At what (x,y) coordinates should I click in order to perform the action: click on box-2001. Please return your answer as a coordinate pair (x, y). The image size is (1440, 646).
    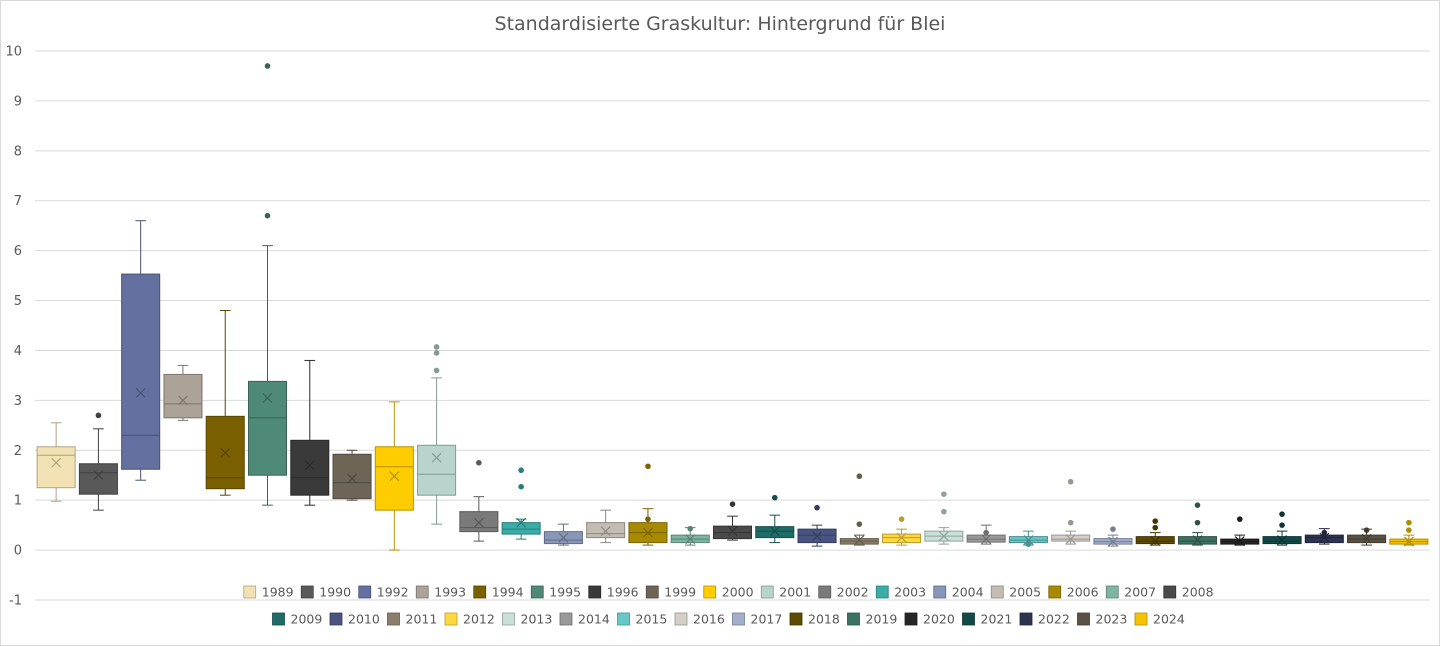
    Looking at the image, I should click on (437, 434).